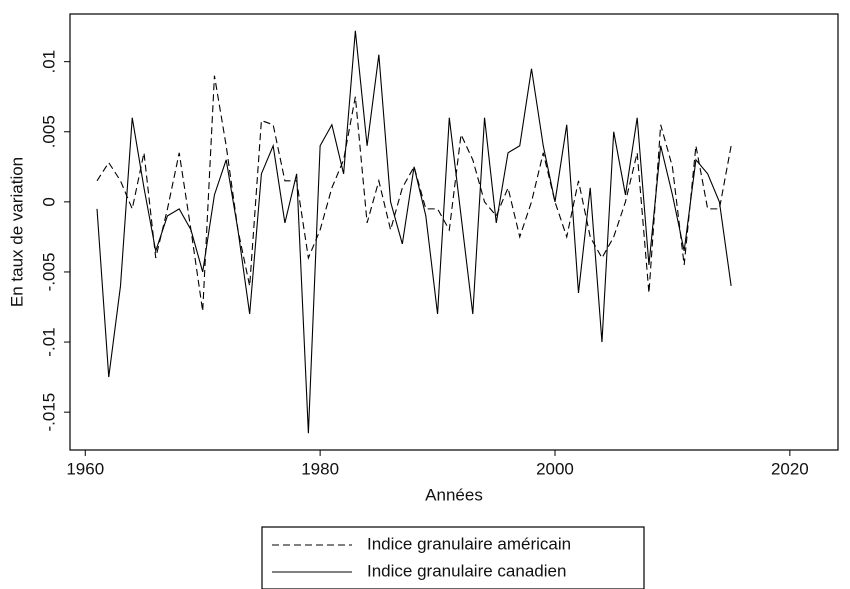  I want to click on y-tick-label: .005, so click(48, 131).